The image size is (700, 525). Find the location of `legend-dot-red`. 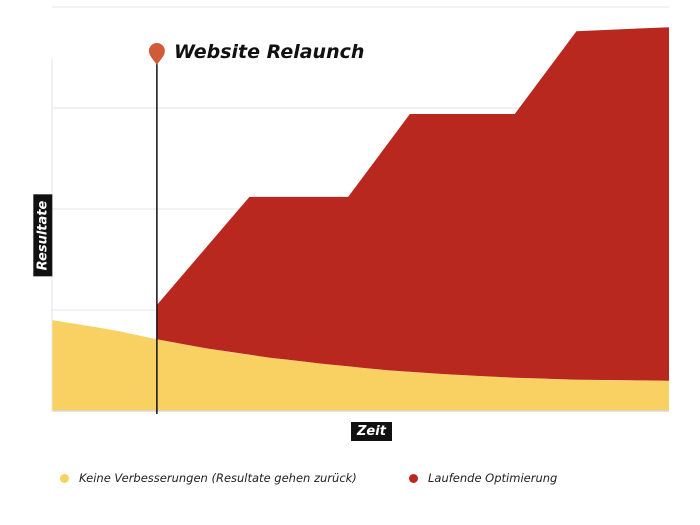

legend-dot-red is located at coordinates (413, 478).